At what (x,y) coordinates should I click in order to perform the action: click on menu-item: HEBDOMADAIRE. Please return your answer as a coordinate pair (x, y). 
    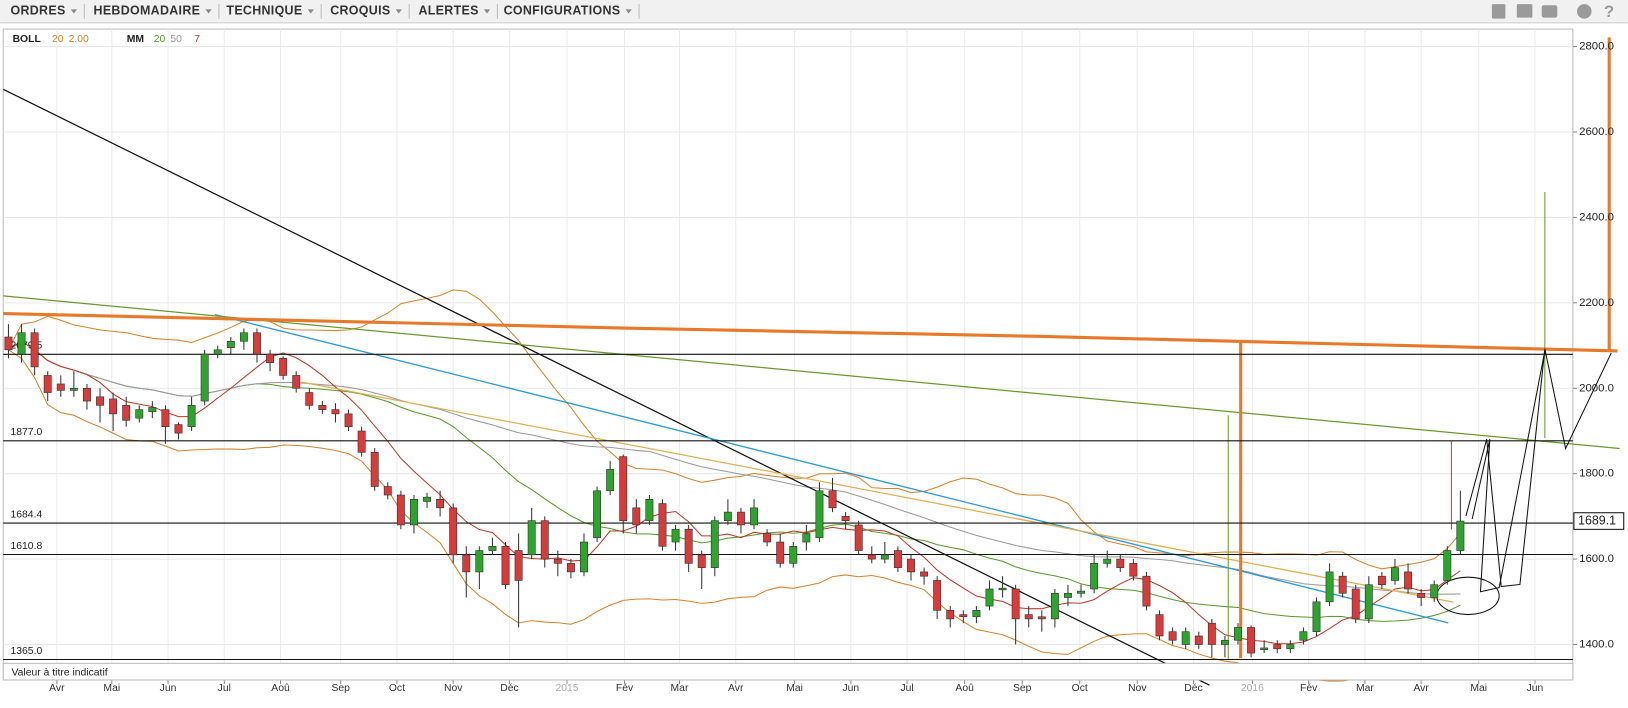
    Looking at the image, I should click on (147, 11).